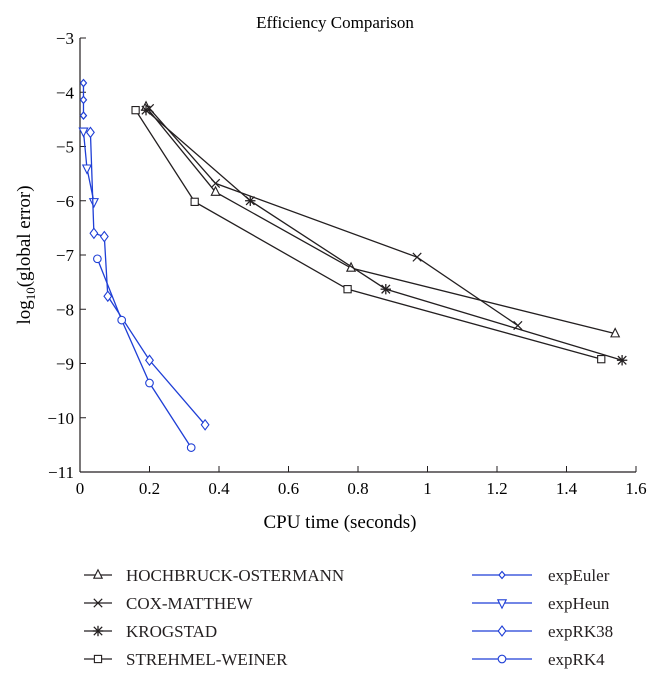 This screenshot has width=660, height=683. I want to click on y-tick-label: −11, so click(61, 472).